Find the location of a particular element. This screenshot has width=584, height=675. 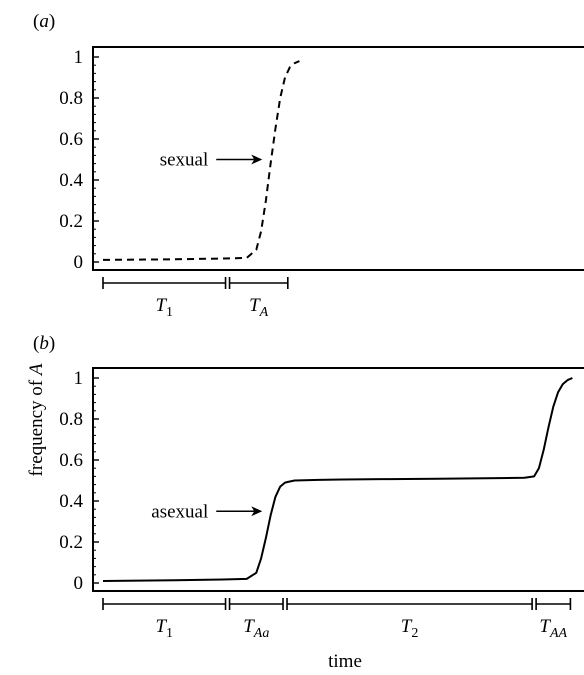

panel-label-letter: a is located at coordinates (44, 21).